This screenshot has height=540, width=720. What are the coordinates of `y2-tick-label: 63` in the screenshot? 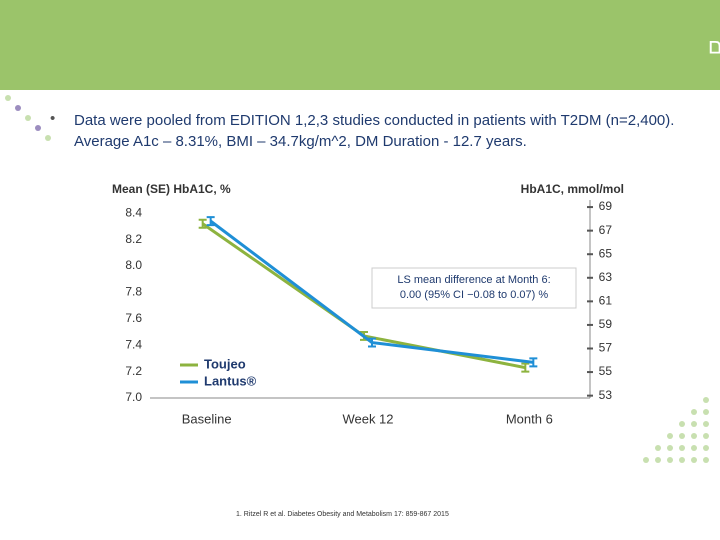 It's located at (606, 277).